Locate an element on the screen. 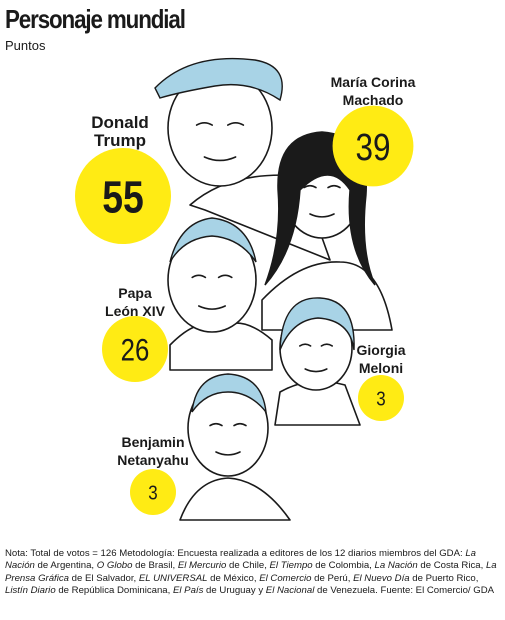  person-name-label: Netanyahu is located at coordinates (153, 460).